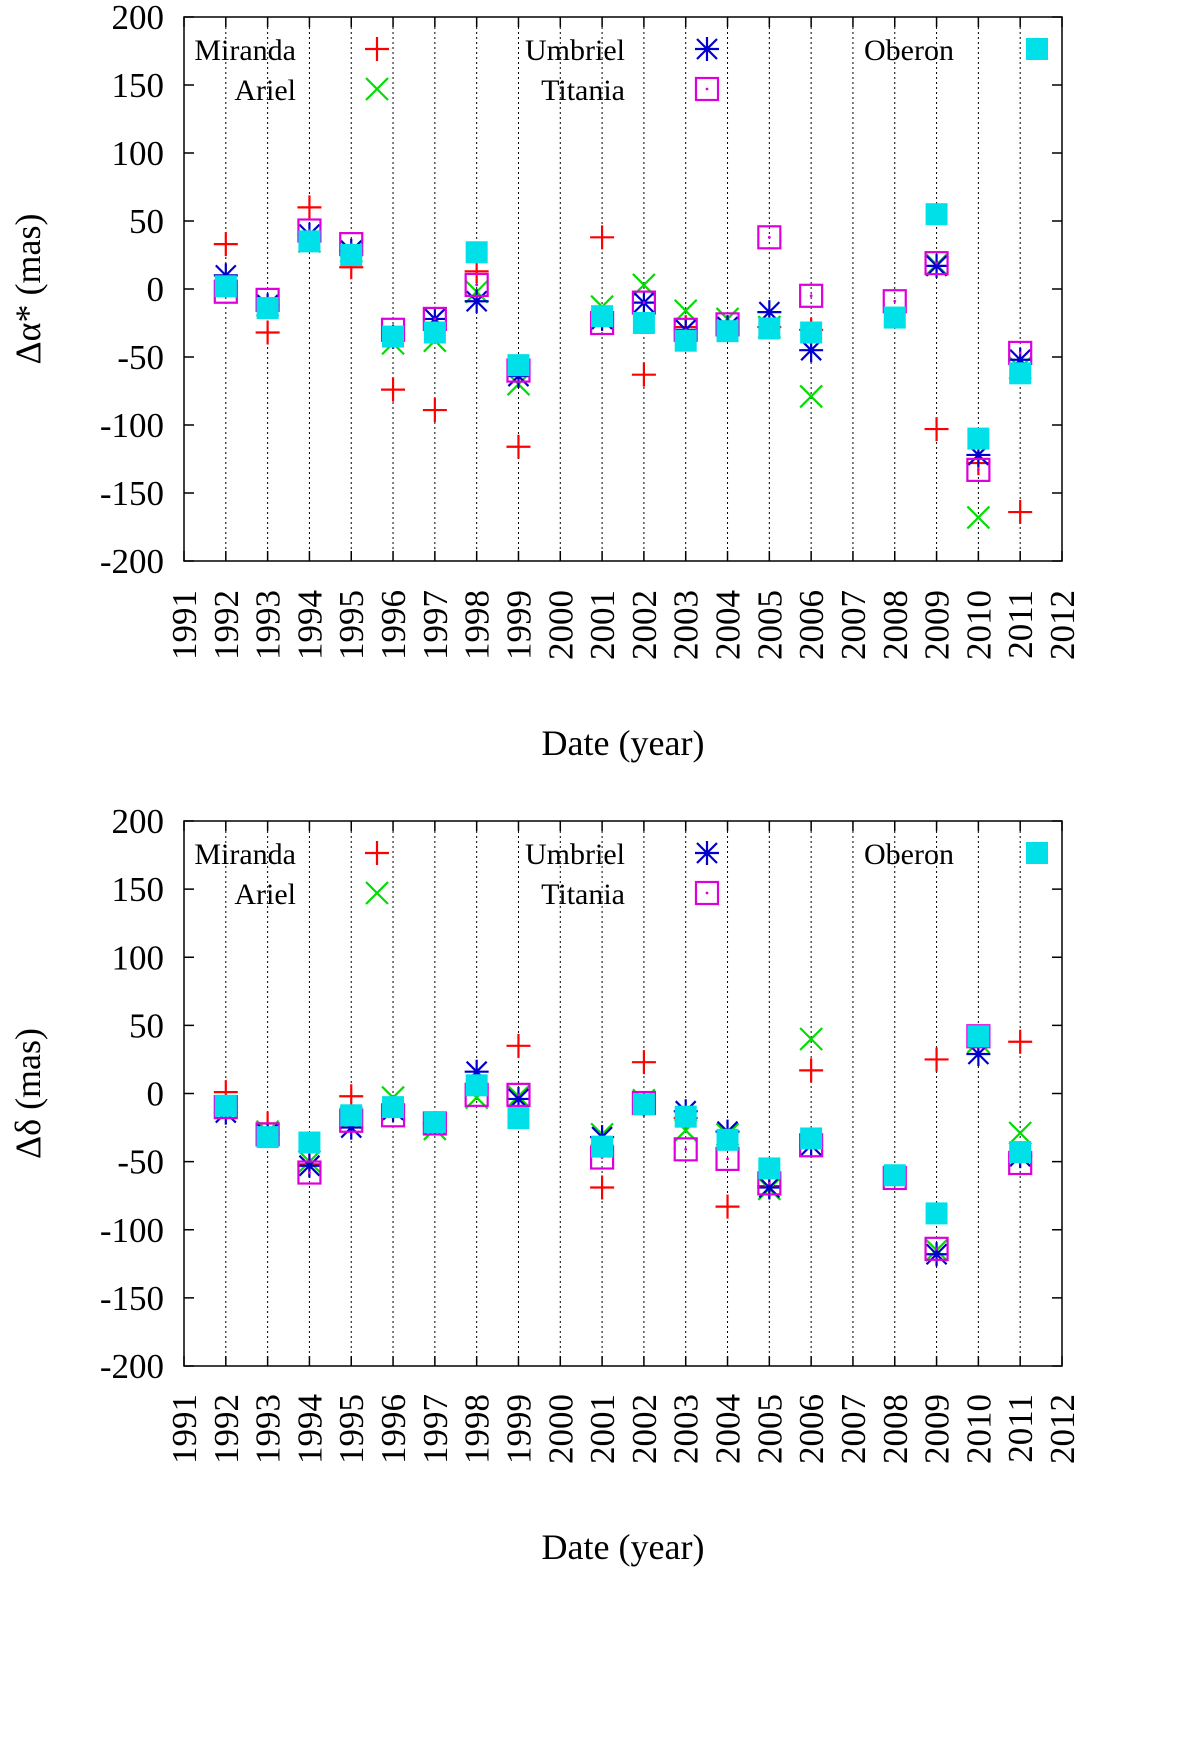 The image size is (1200, 1748). I want to click on series-oberon, so click(623, 326).